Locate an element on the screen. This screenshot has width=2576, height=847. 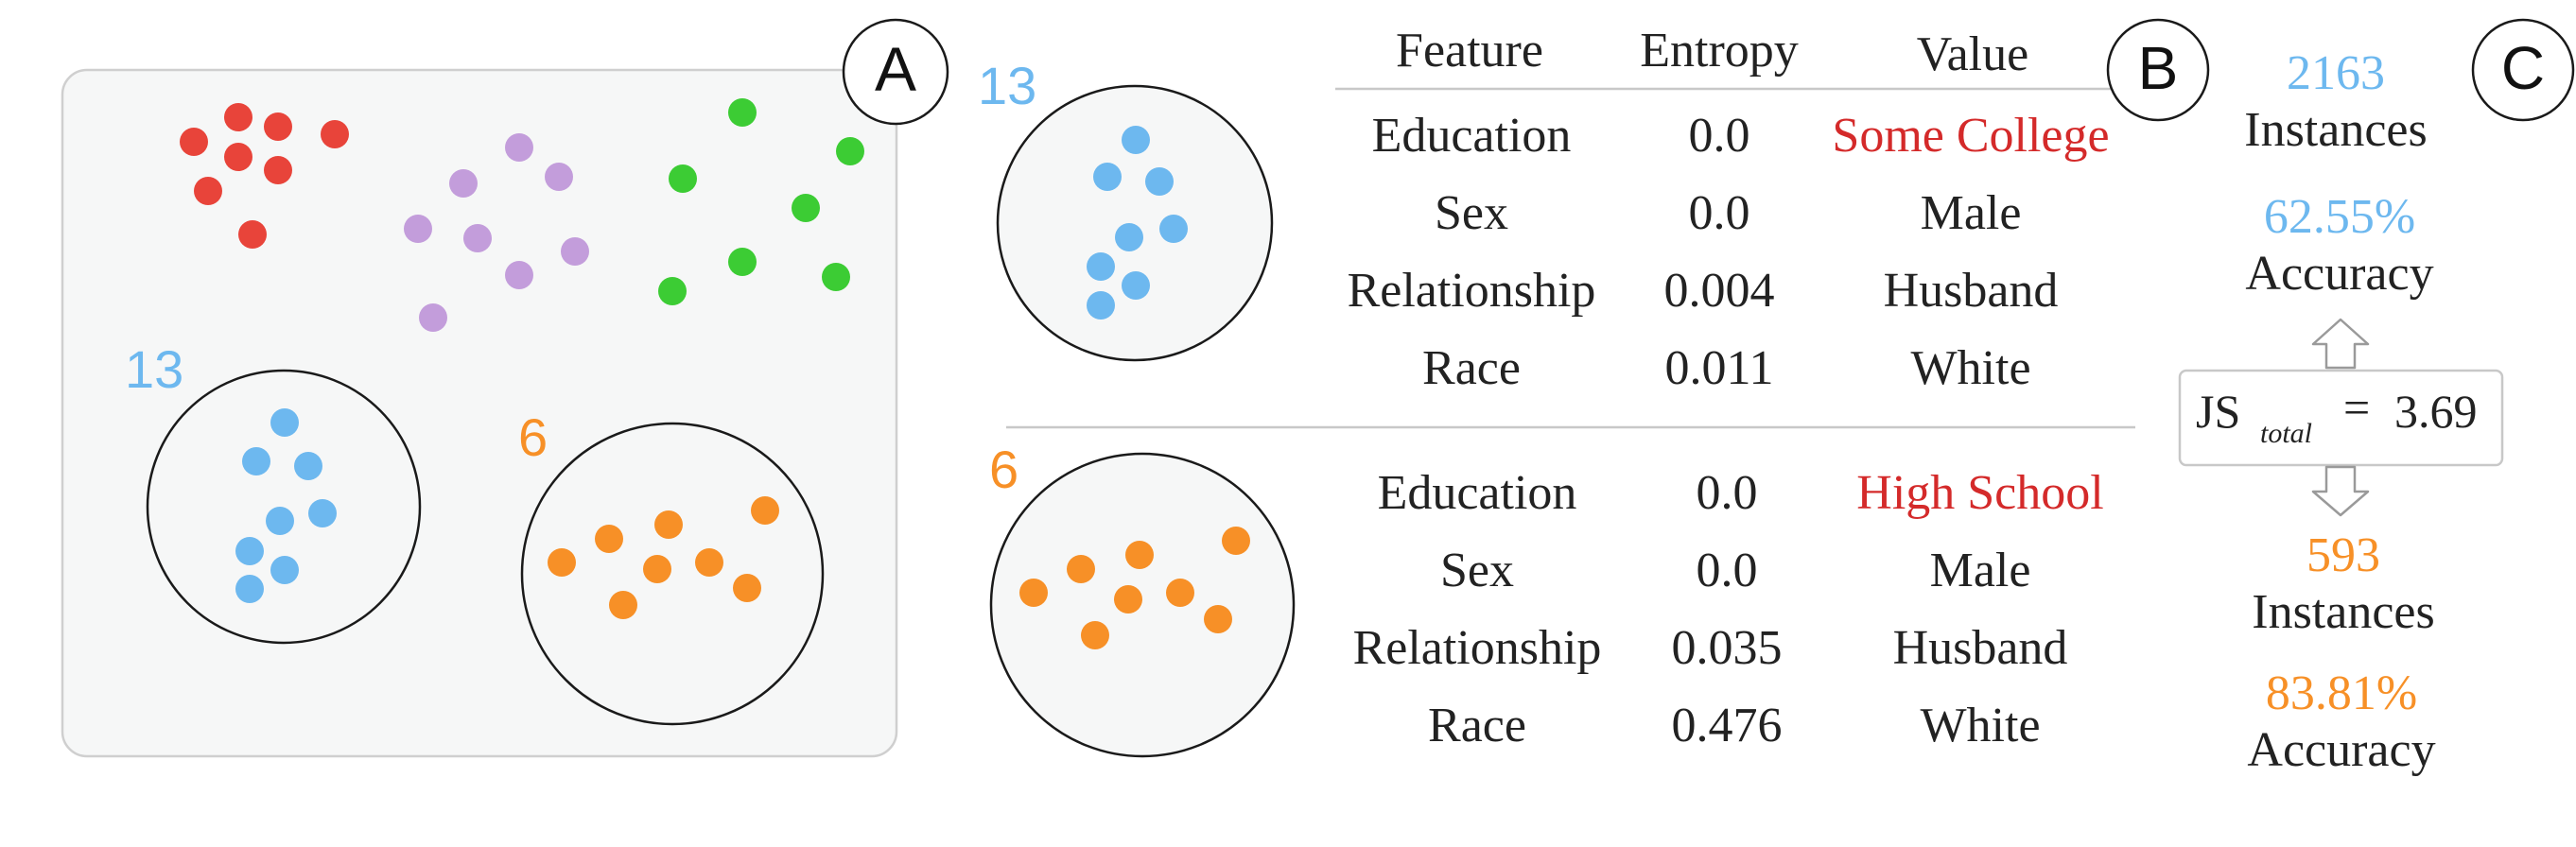
feature-cell: Education is located at coordinates (1477, 493).